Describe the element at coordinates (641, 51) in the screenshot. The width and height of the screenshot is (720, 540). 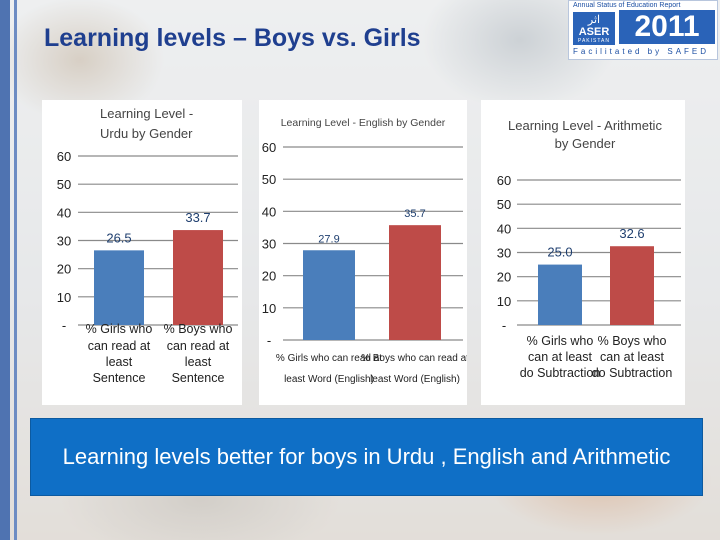
I see `logo-facilitated-text: Facilitated by SAFED` at that location.